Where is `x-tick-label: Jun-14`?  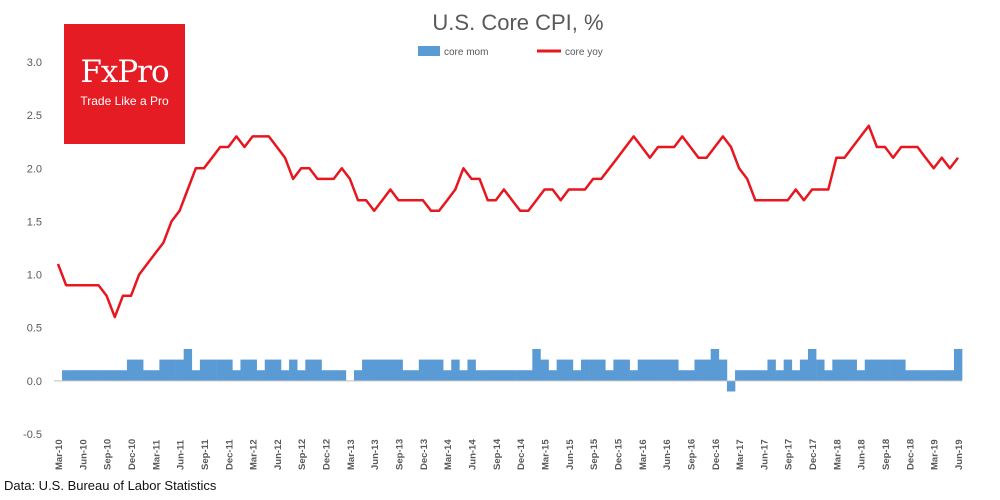
x-tick-label: Jun-14 is located at coordinates (473, 454).